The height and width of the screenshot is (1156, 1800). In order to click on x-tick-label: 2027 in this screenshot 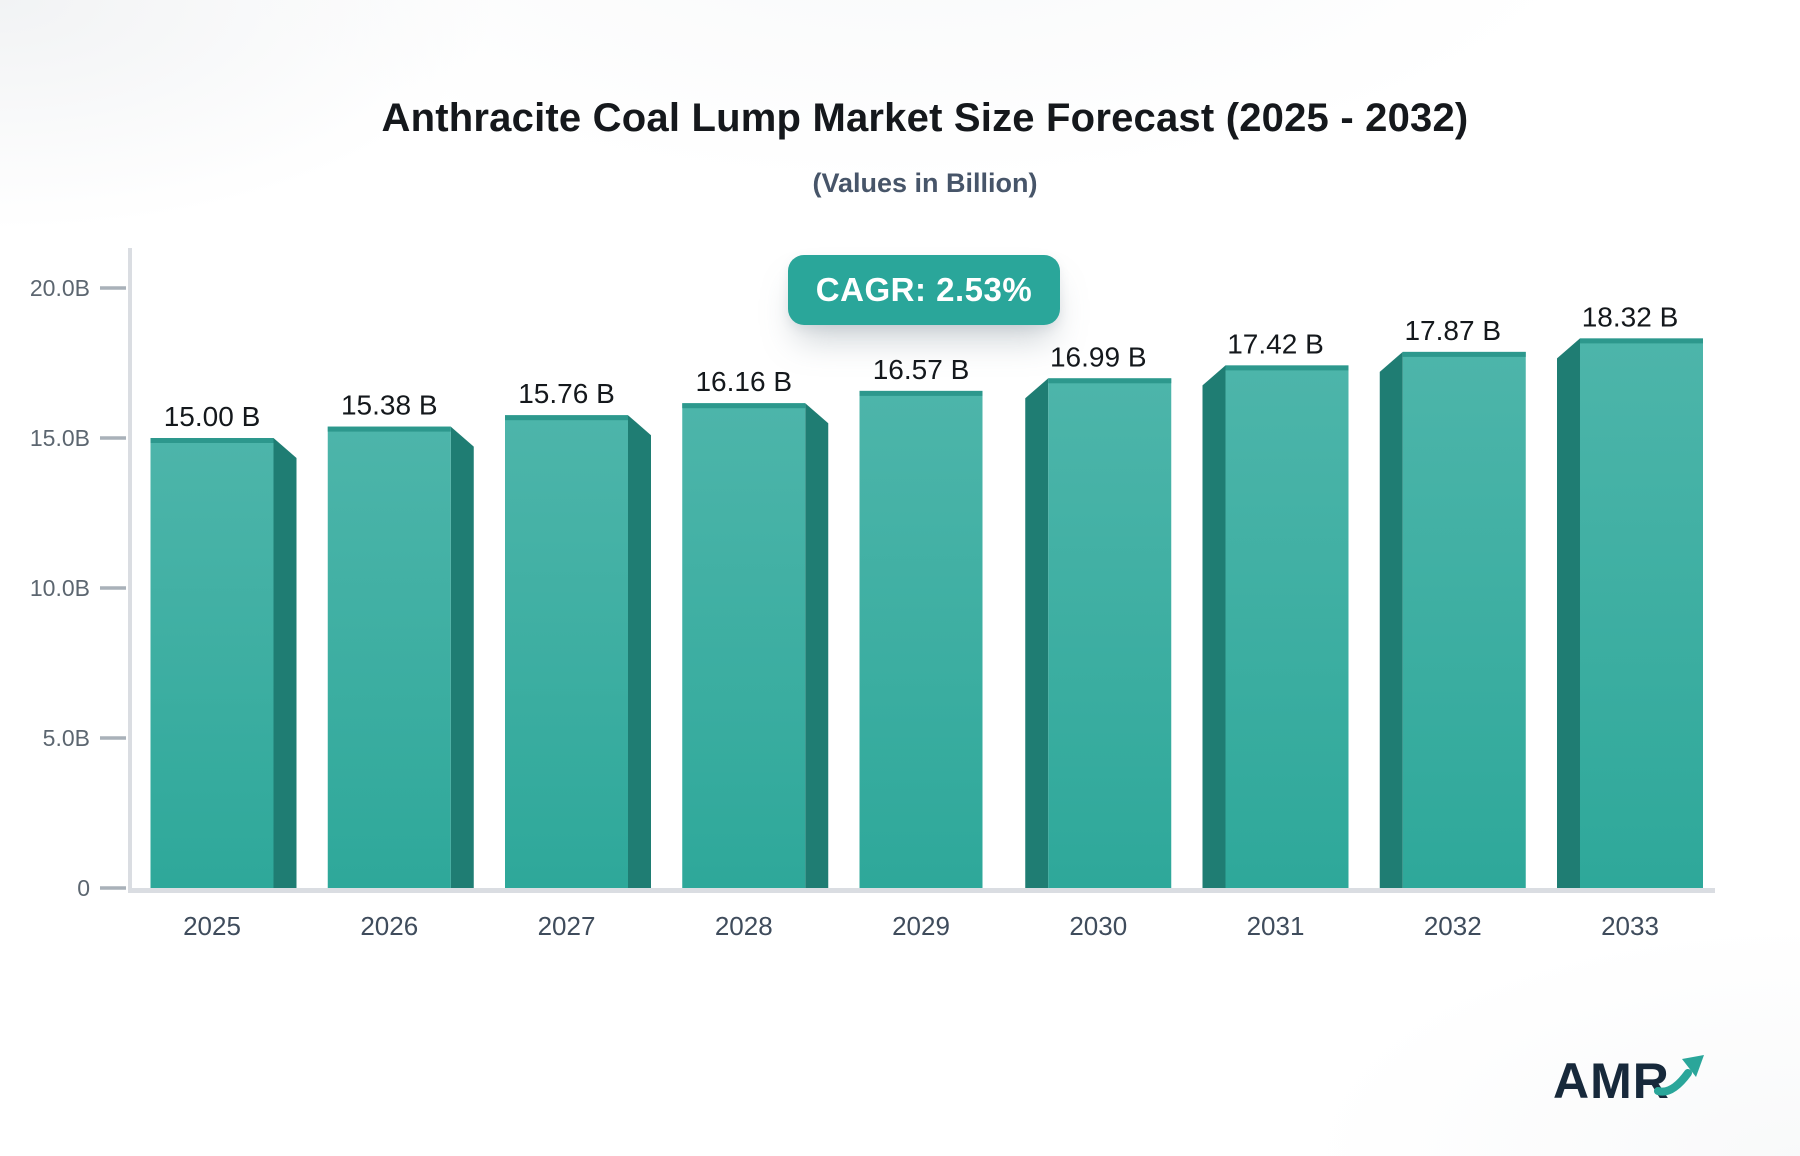, I will do `click(567, 926)`.